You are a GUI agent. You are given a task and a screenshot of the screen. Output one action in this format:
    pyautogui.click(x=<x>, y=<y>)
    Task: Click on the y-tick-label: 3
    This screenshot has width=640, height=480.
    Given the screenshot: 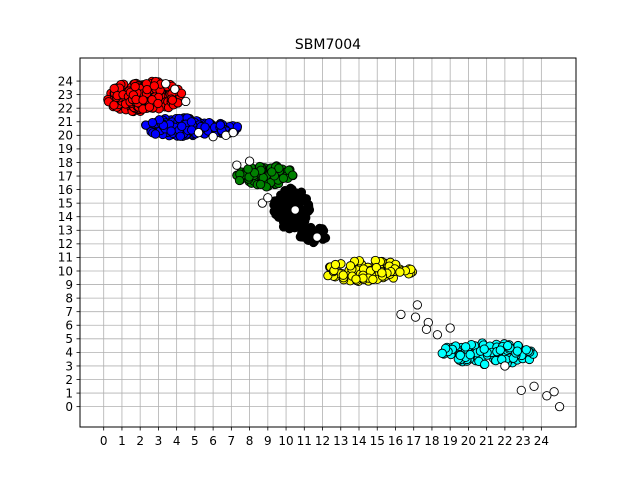 What is the action you would take?
    pyautogui.click(x=69, y=366)
    